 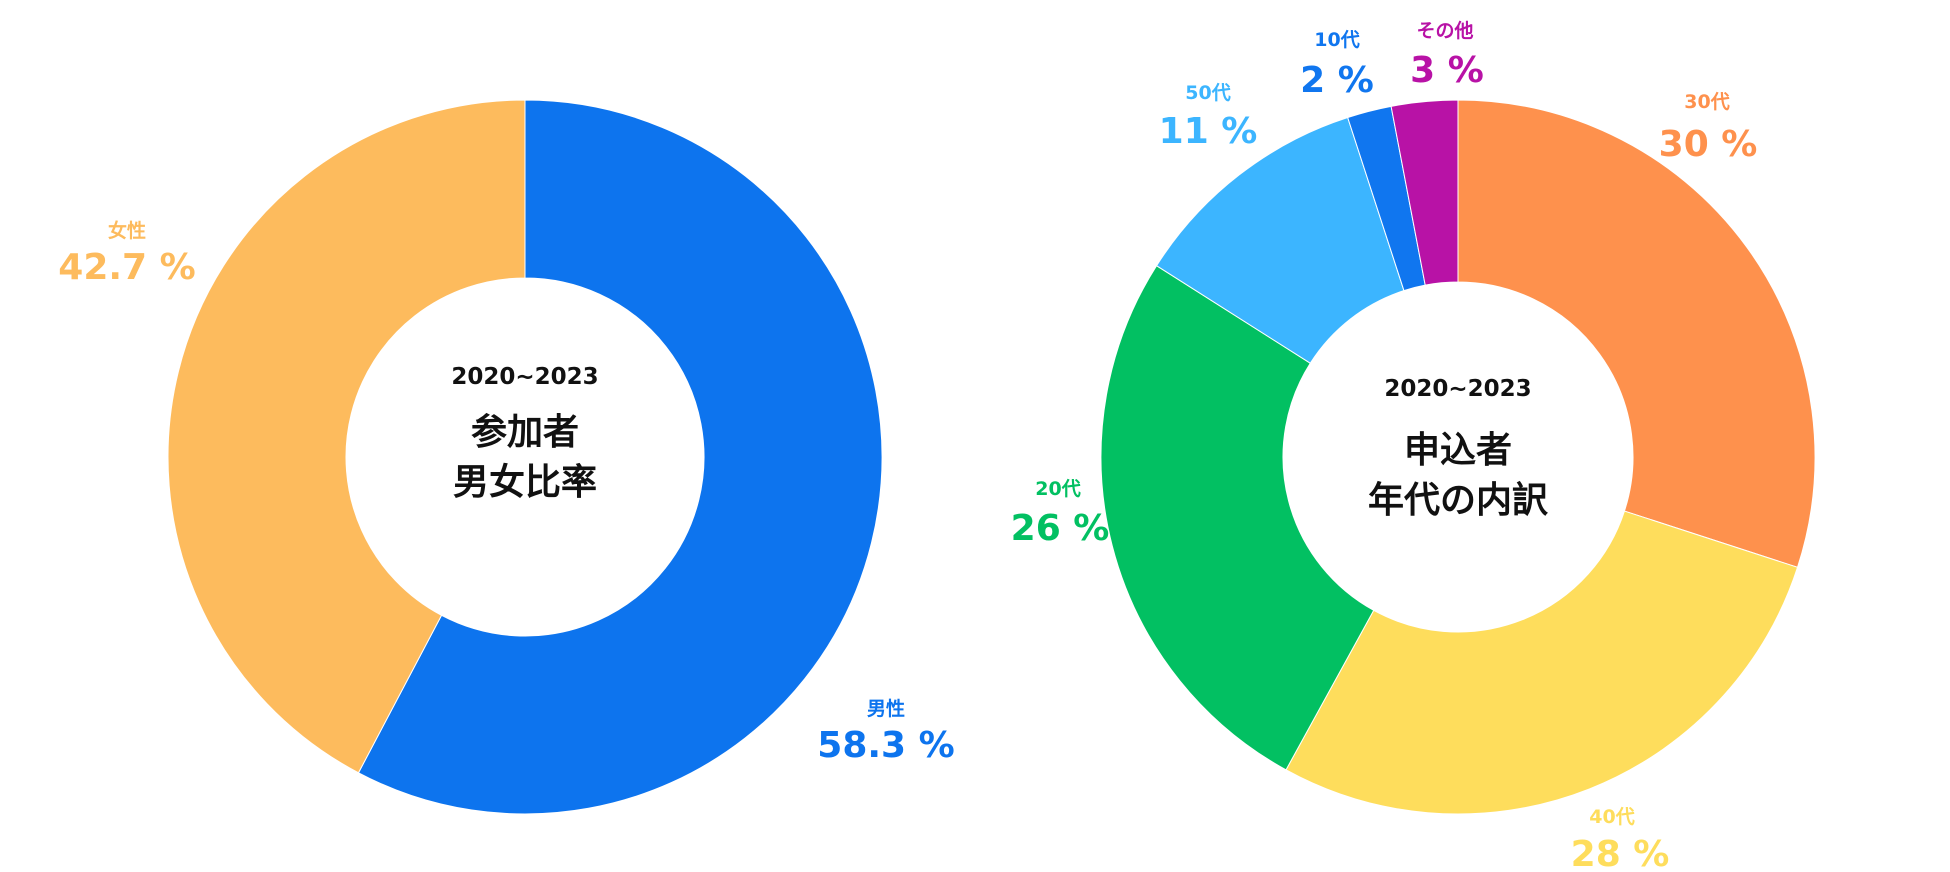 What do you see at coordinates (1458, 450) in the screenshot?
I see `age-center-title-line-1: 申込者` at bounding box center [1458, 450].